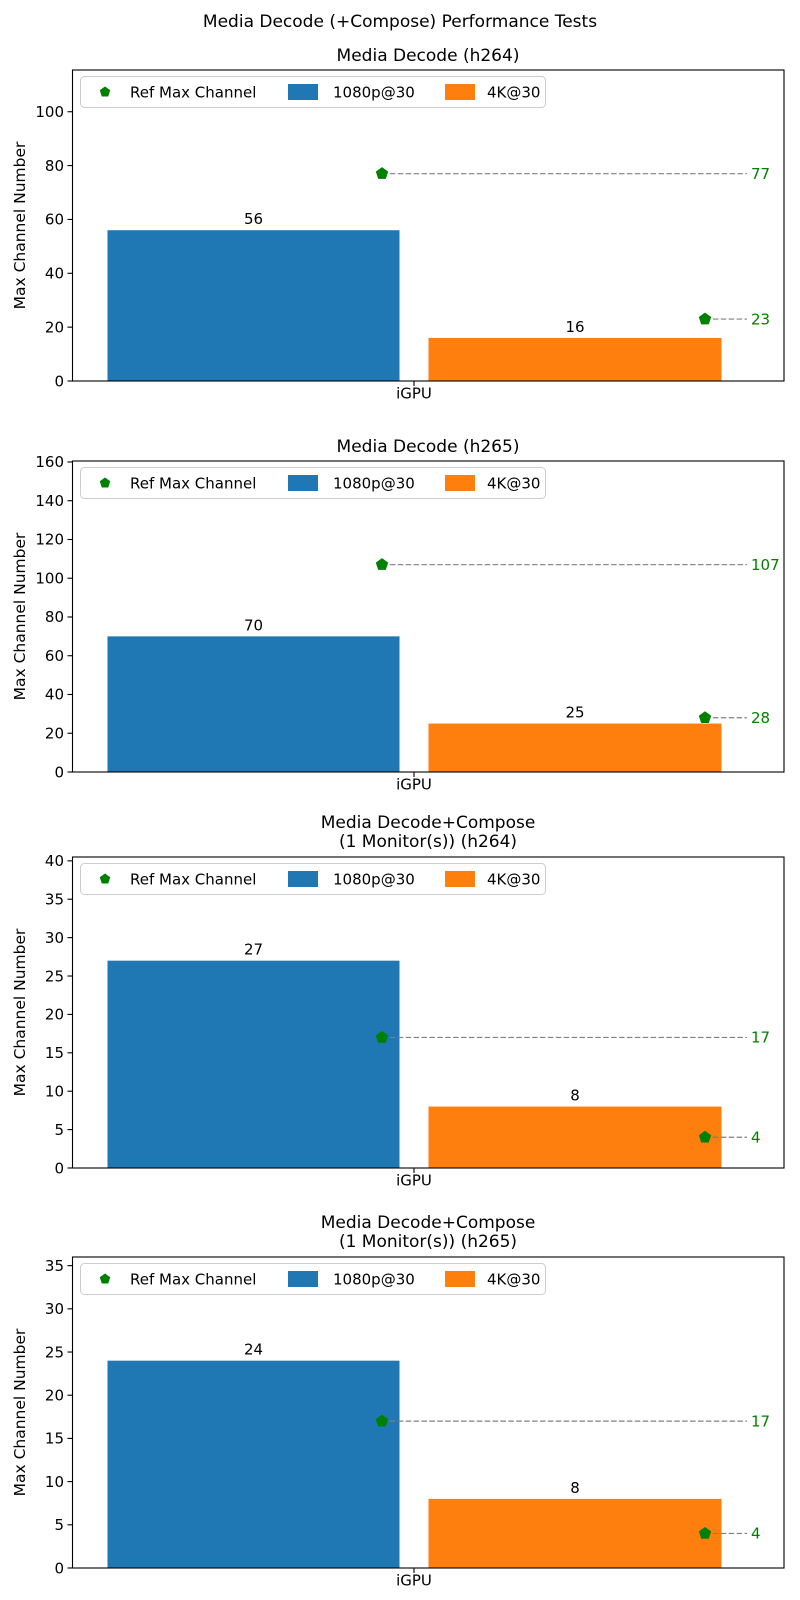  Describe the element at coordinates (253, 625) in the screenshot. I see `bar-value-label: 70` at that location.